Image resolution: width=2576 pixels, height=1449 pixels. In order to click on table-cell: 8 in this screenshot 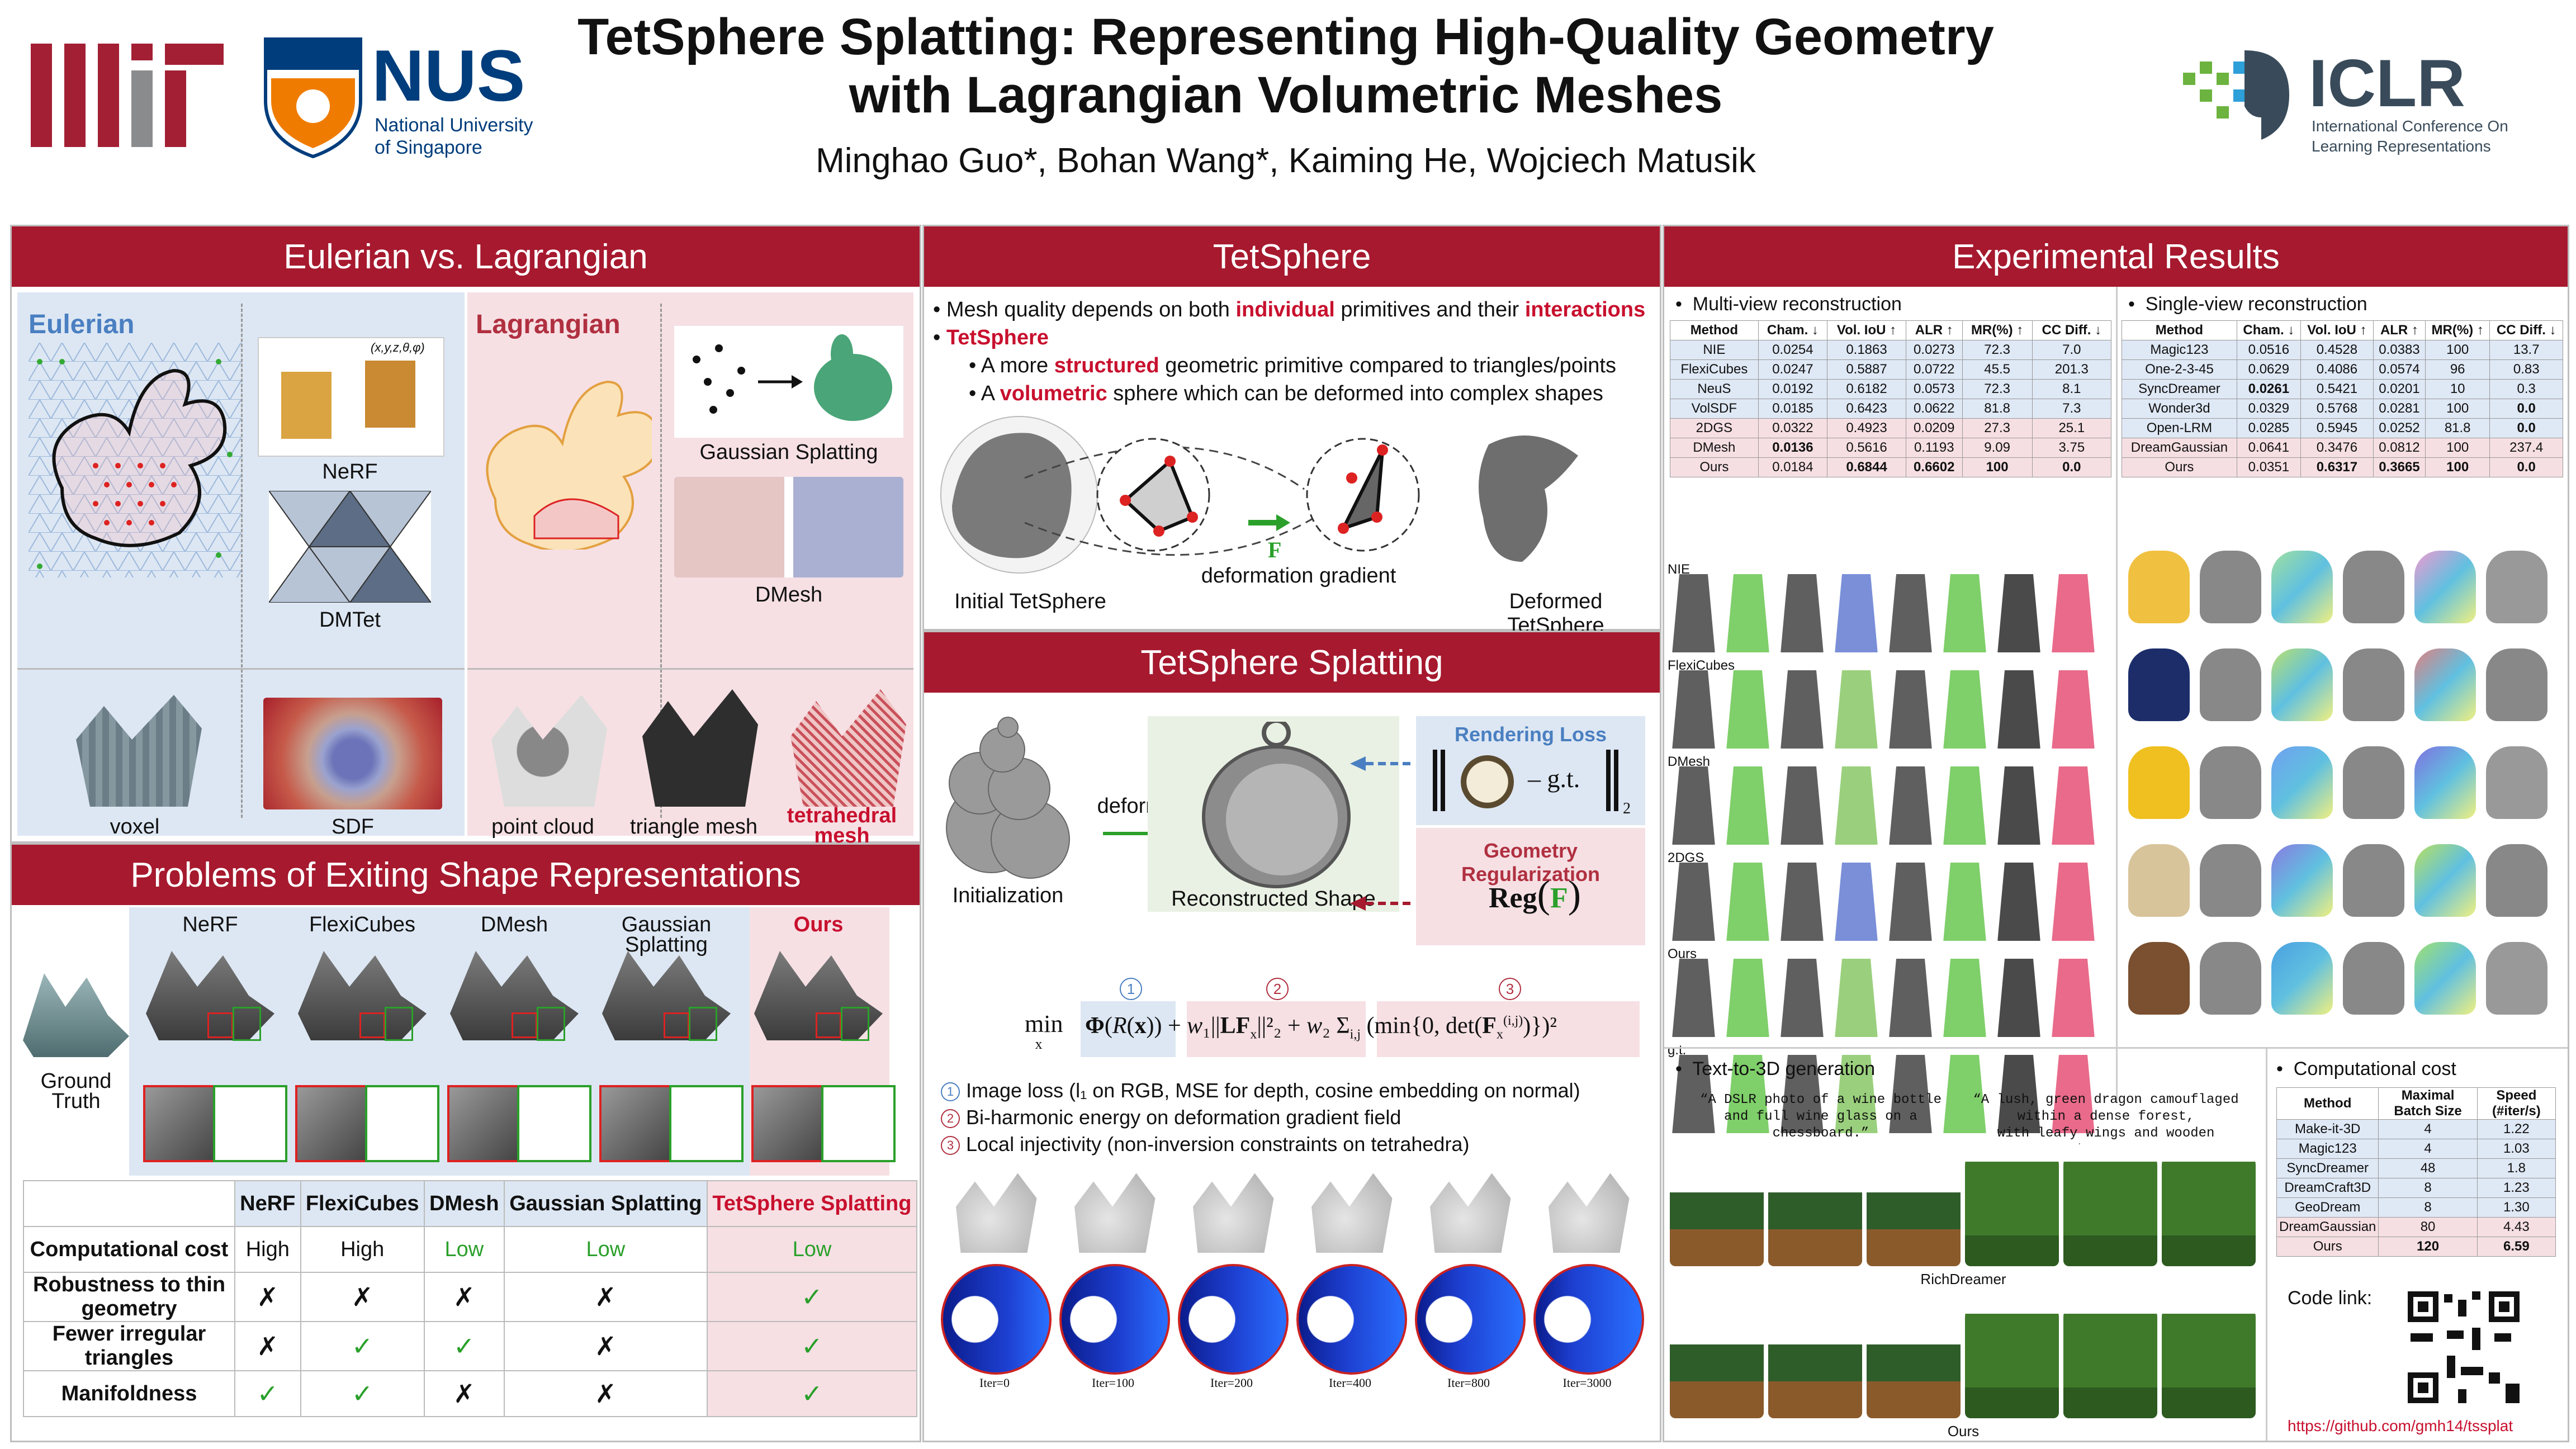, I will do `click(2428, 1207)`.